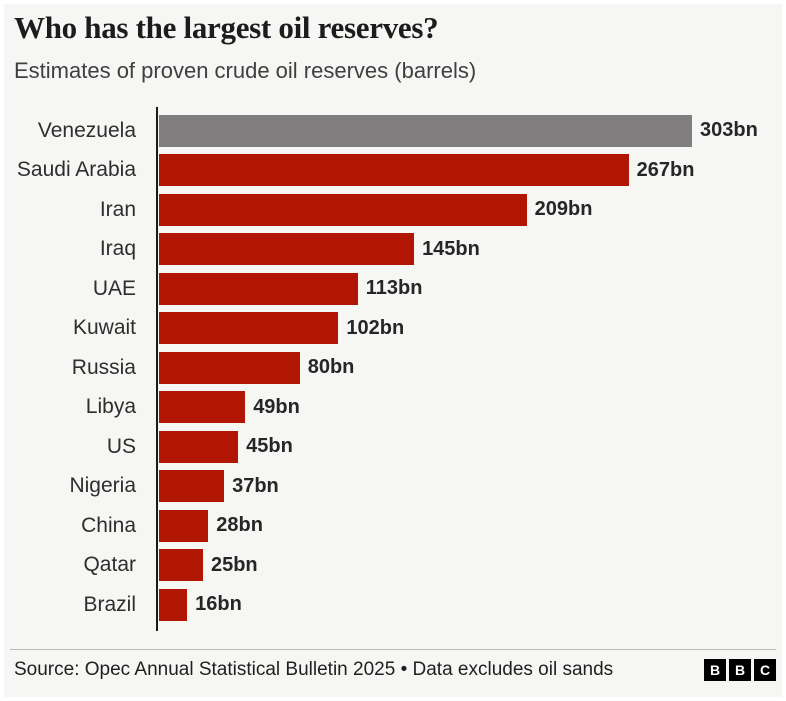  I want to click on bar-area: 209bn, so click(460, 209).